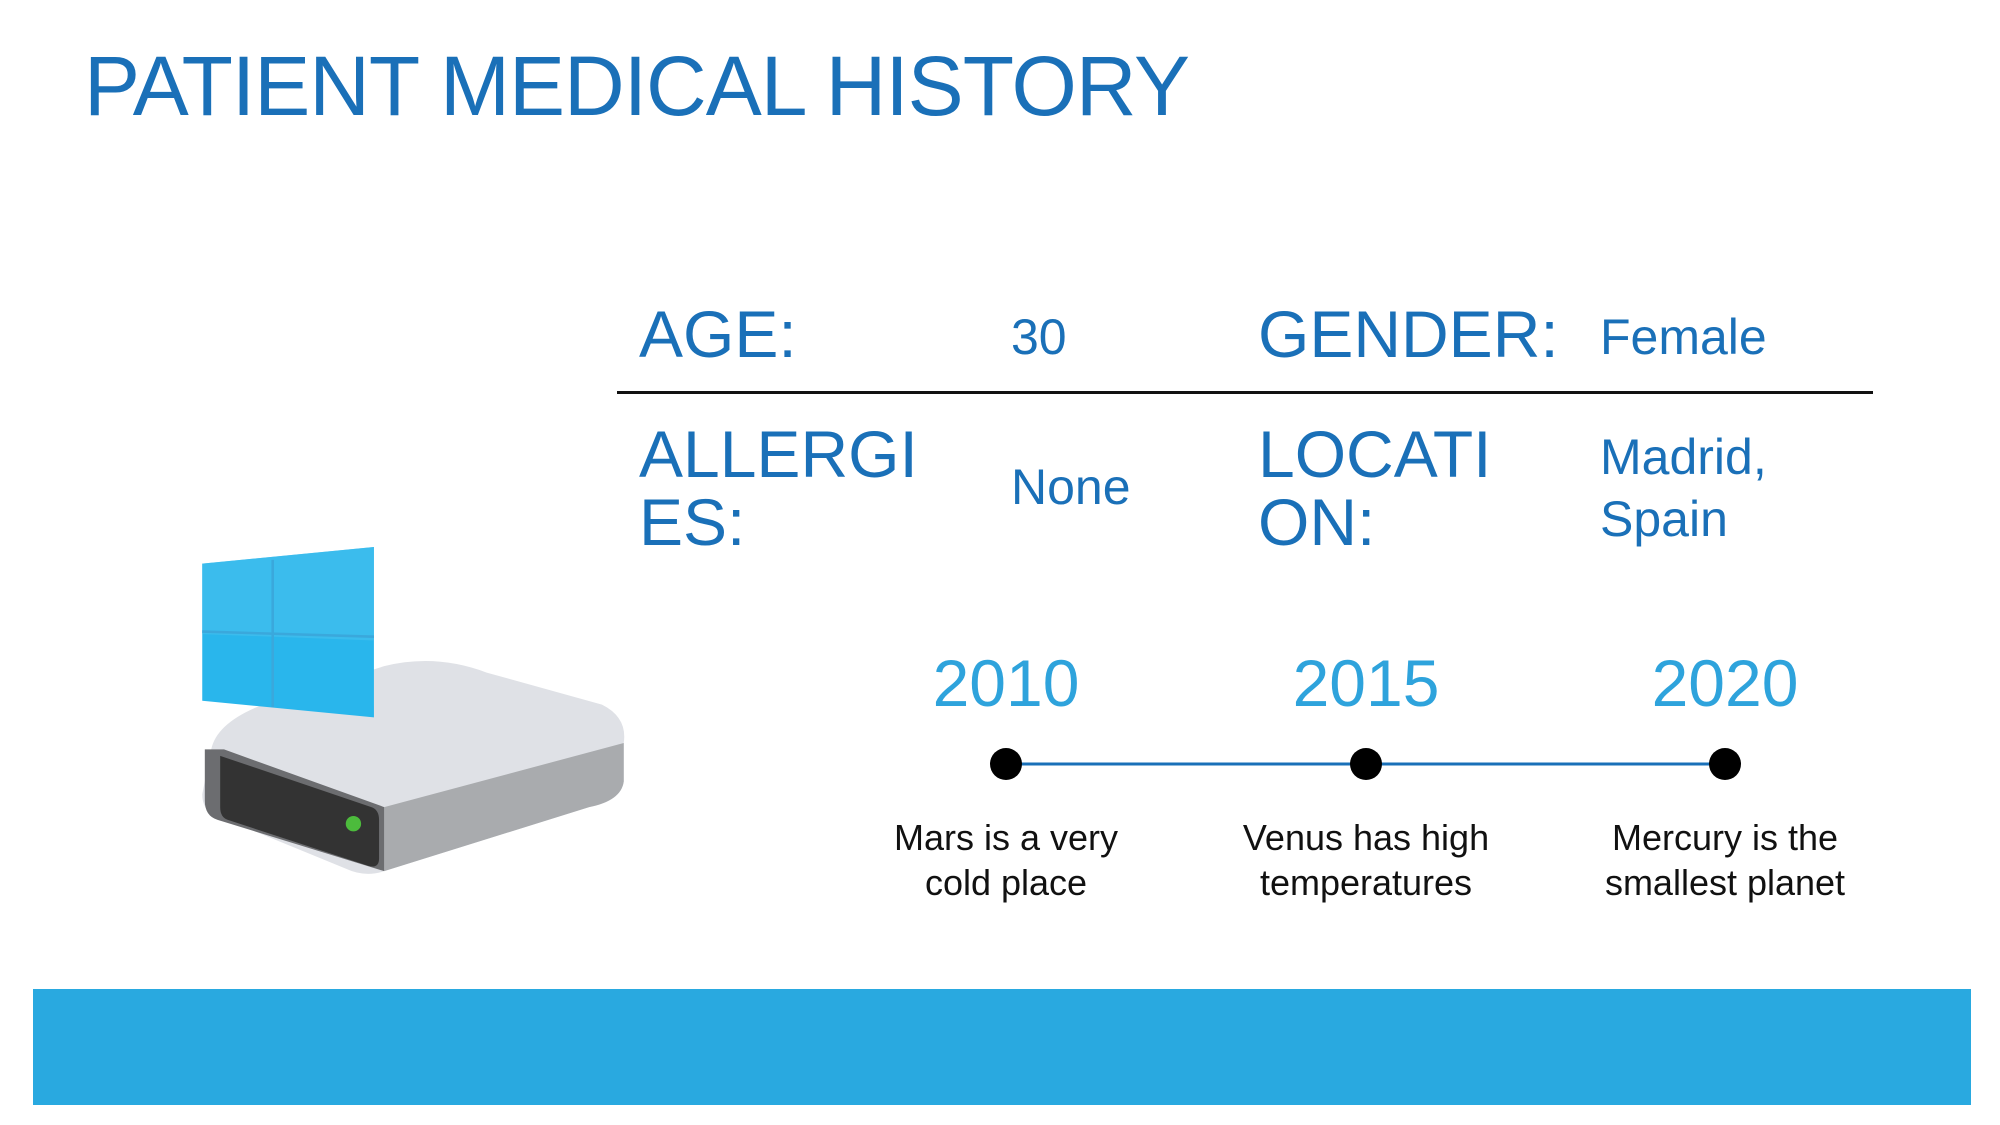 This screenshot has height=1125, width=2000. What do you see at coordinates (1683, 488) in the screenshot?
I see `field-value: Madrid, Spain` at bounding box center [1683, 488].